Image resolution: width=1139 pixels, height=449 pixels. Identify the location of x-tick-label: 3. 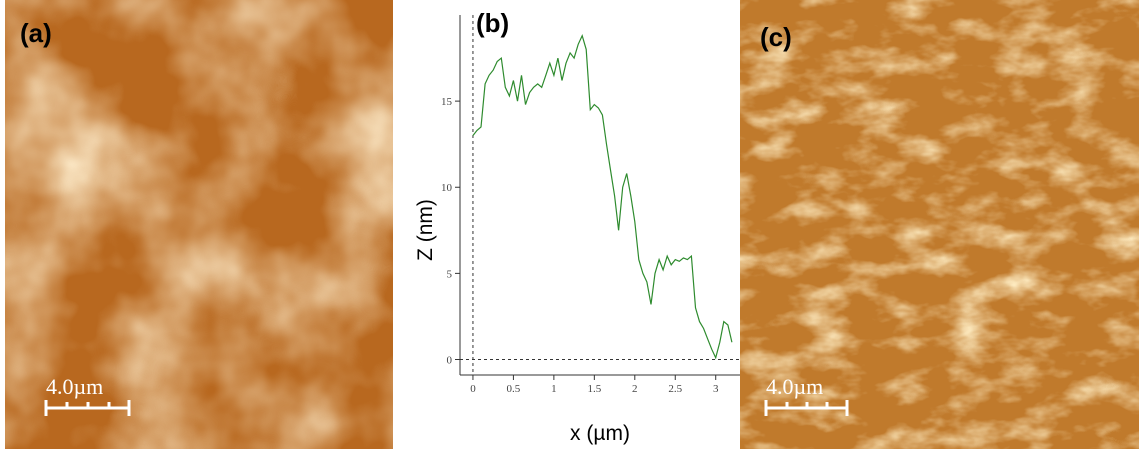
(716, 389).